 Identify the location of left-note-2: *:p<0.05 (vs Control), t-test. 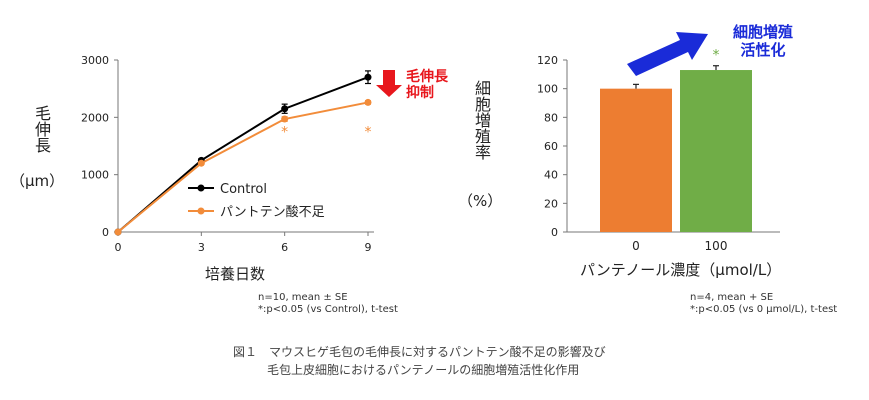
(328, 309).